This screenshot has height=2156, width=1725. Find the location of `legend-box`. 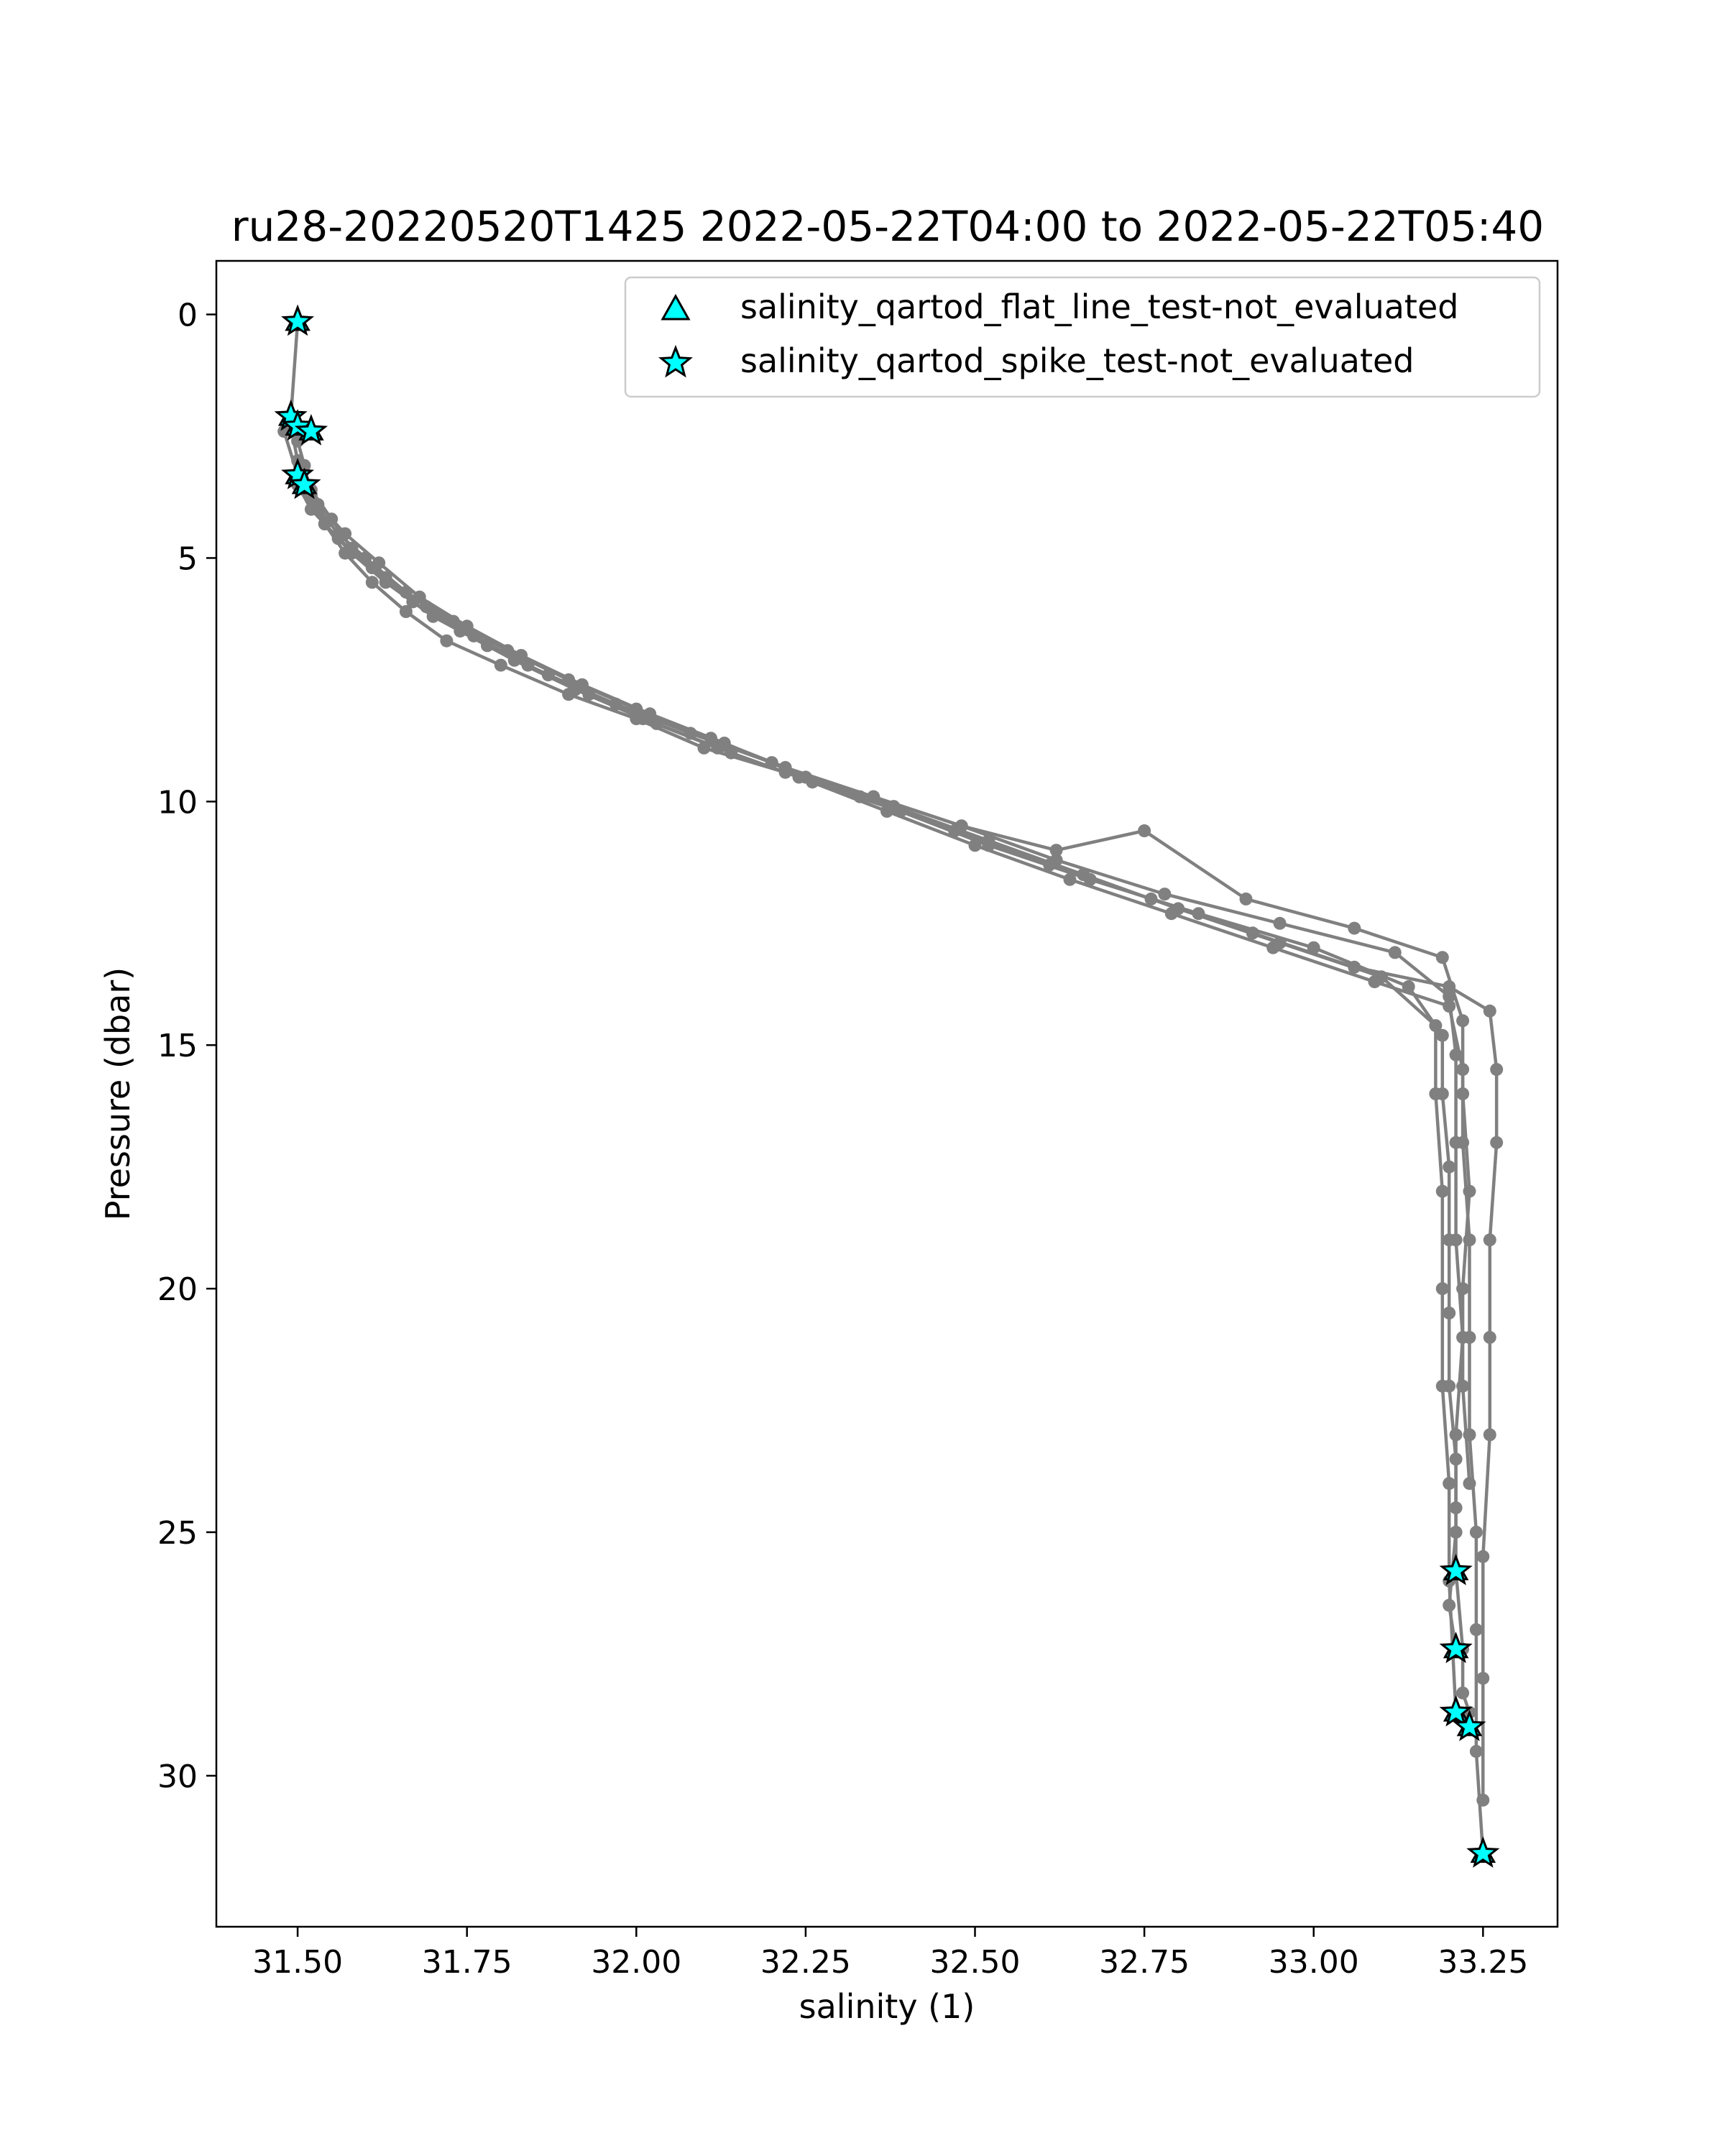

legend-box is located at coordinates (1082, 337).